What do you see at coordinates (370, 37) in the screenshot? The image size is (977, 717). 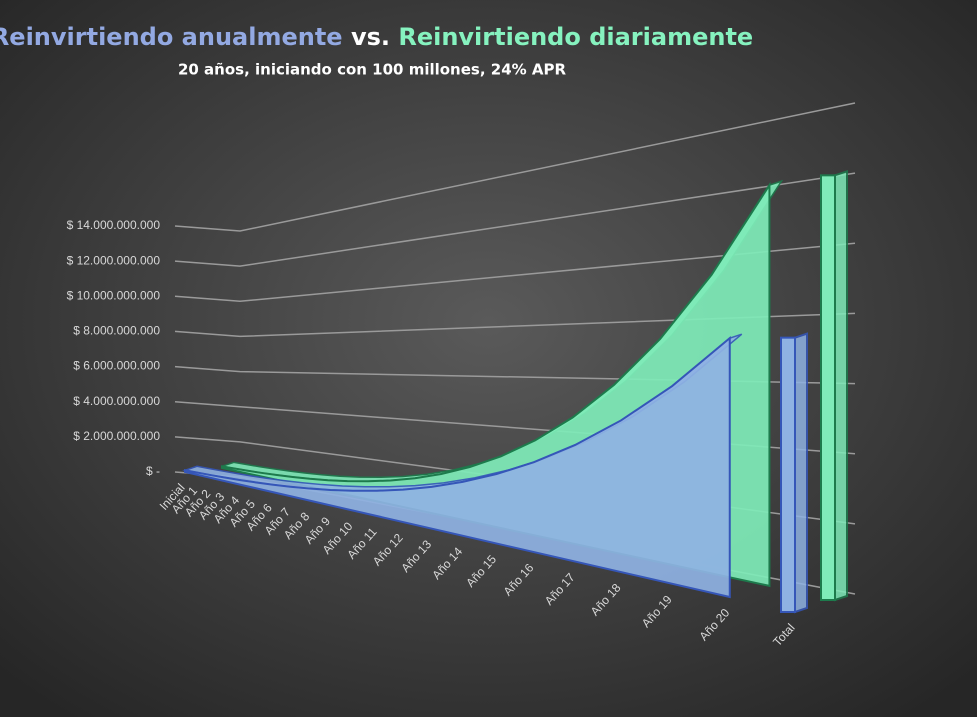 I see `title-part: vs.` at bounding box center [370, 37].